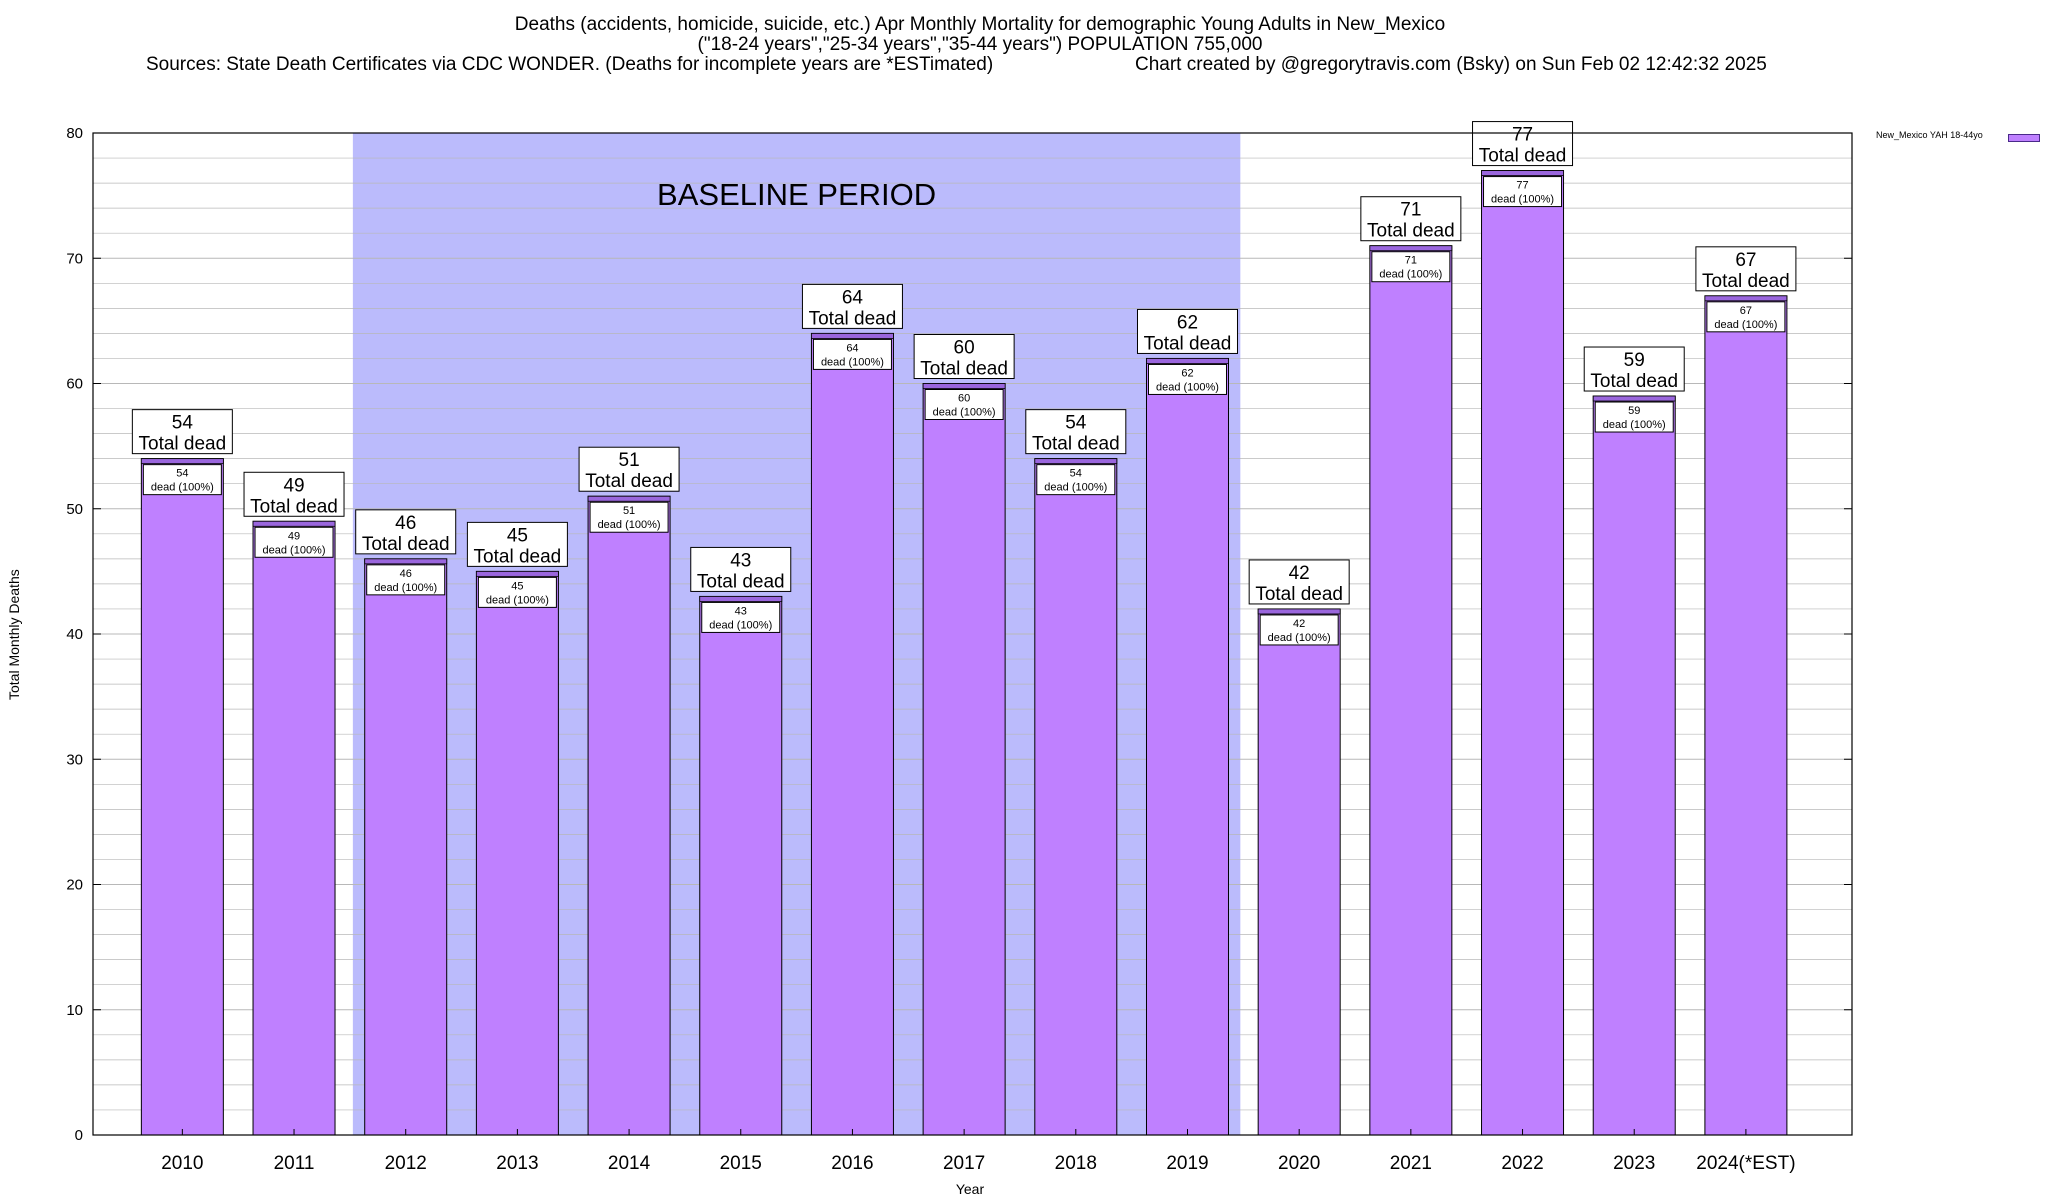 This screenshot has width=2048, height=1200. I want to click on x-tick-label: 2021, so click(1411, 1163).